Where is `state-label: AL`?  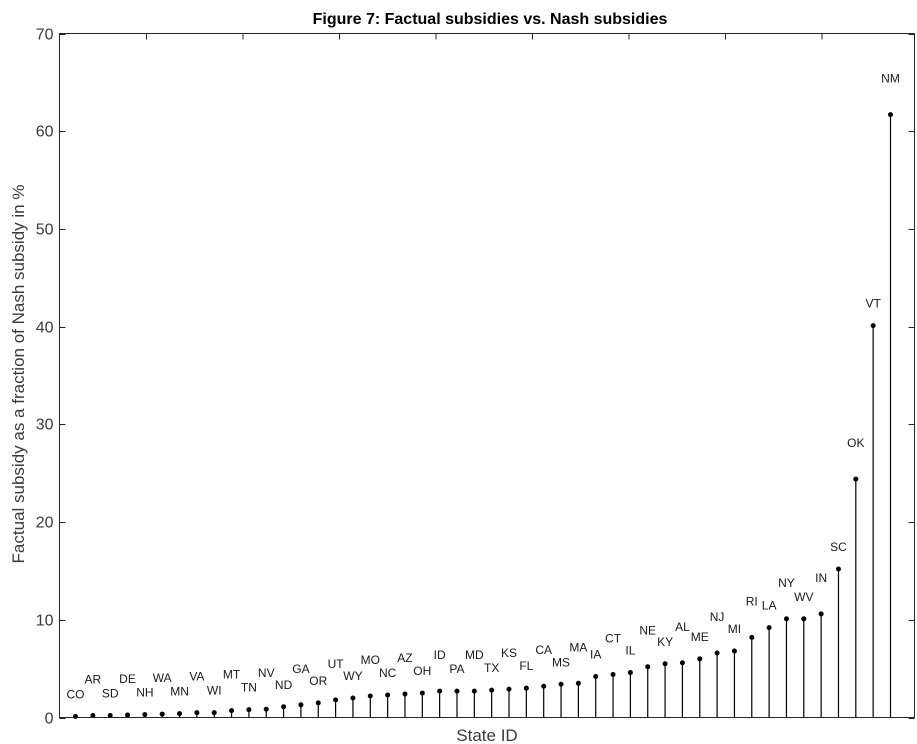
state-label: AL is located at coordinates (682, 627).